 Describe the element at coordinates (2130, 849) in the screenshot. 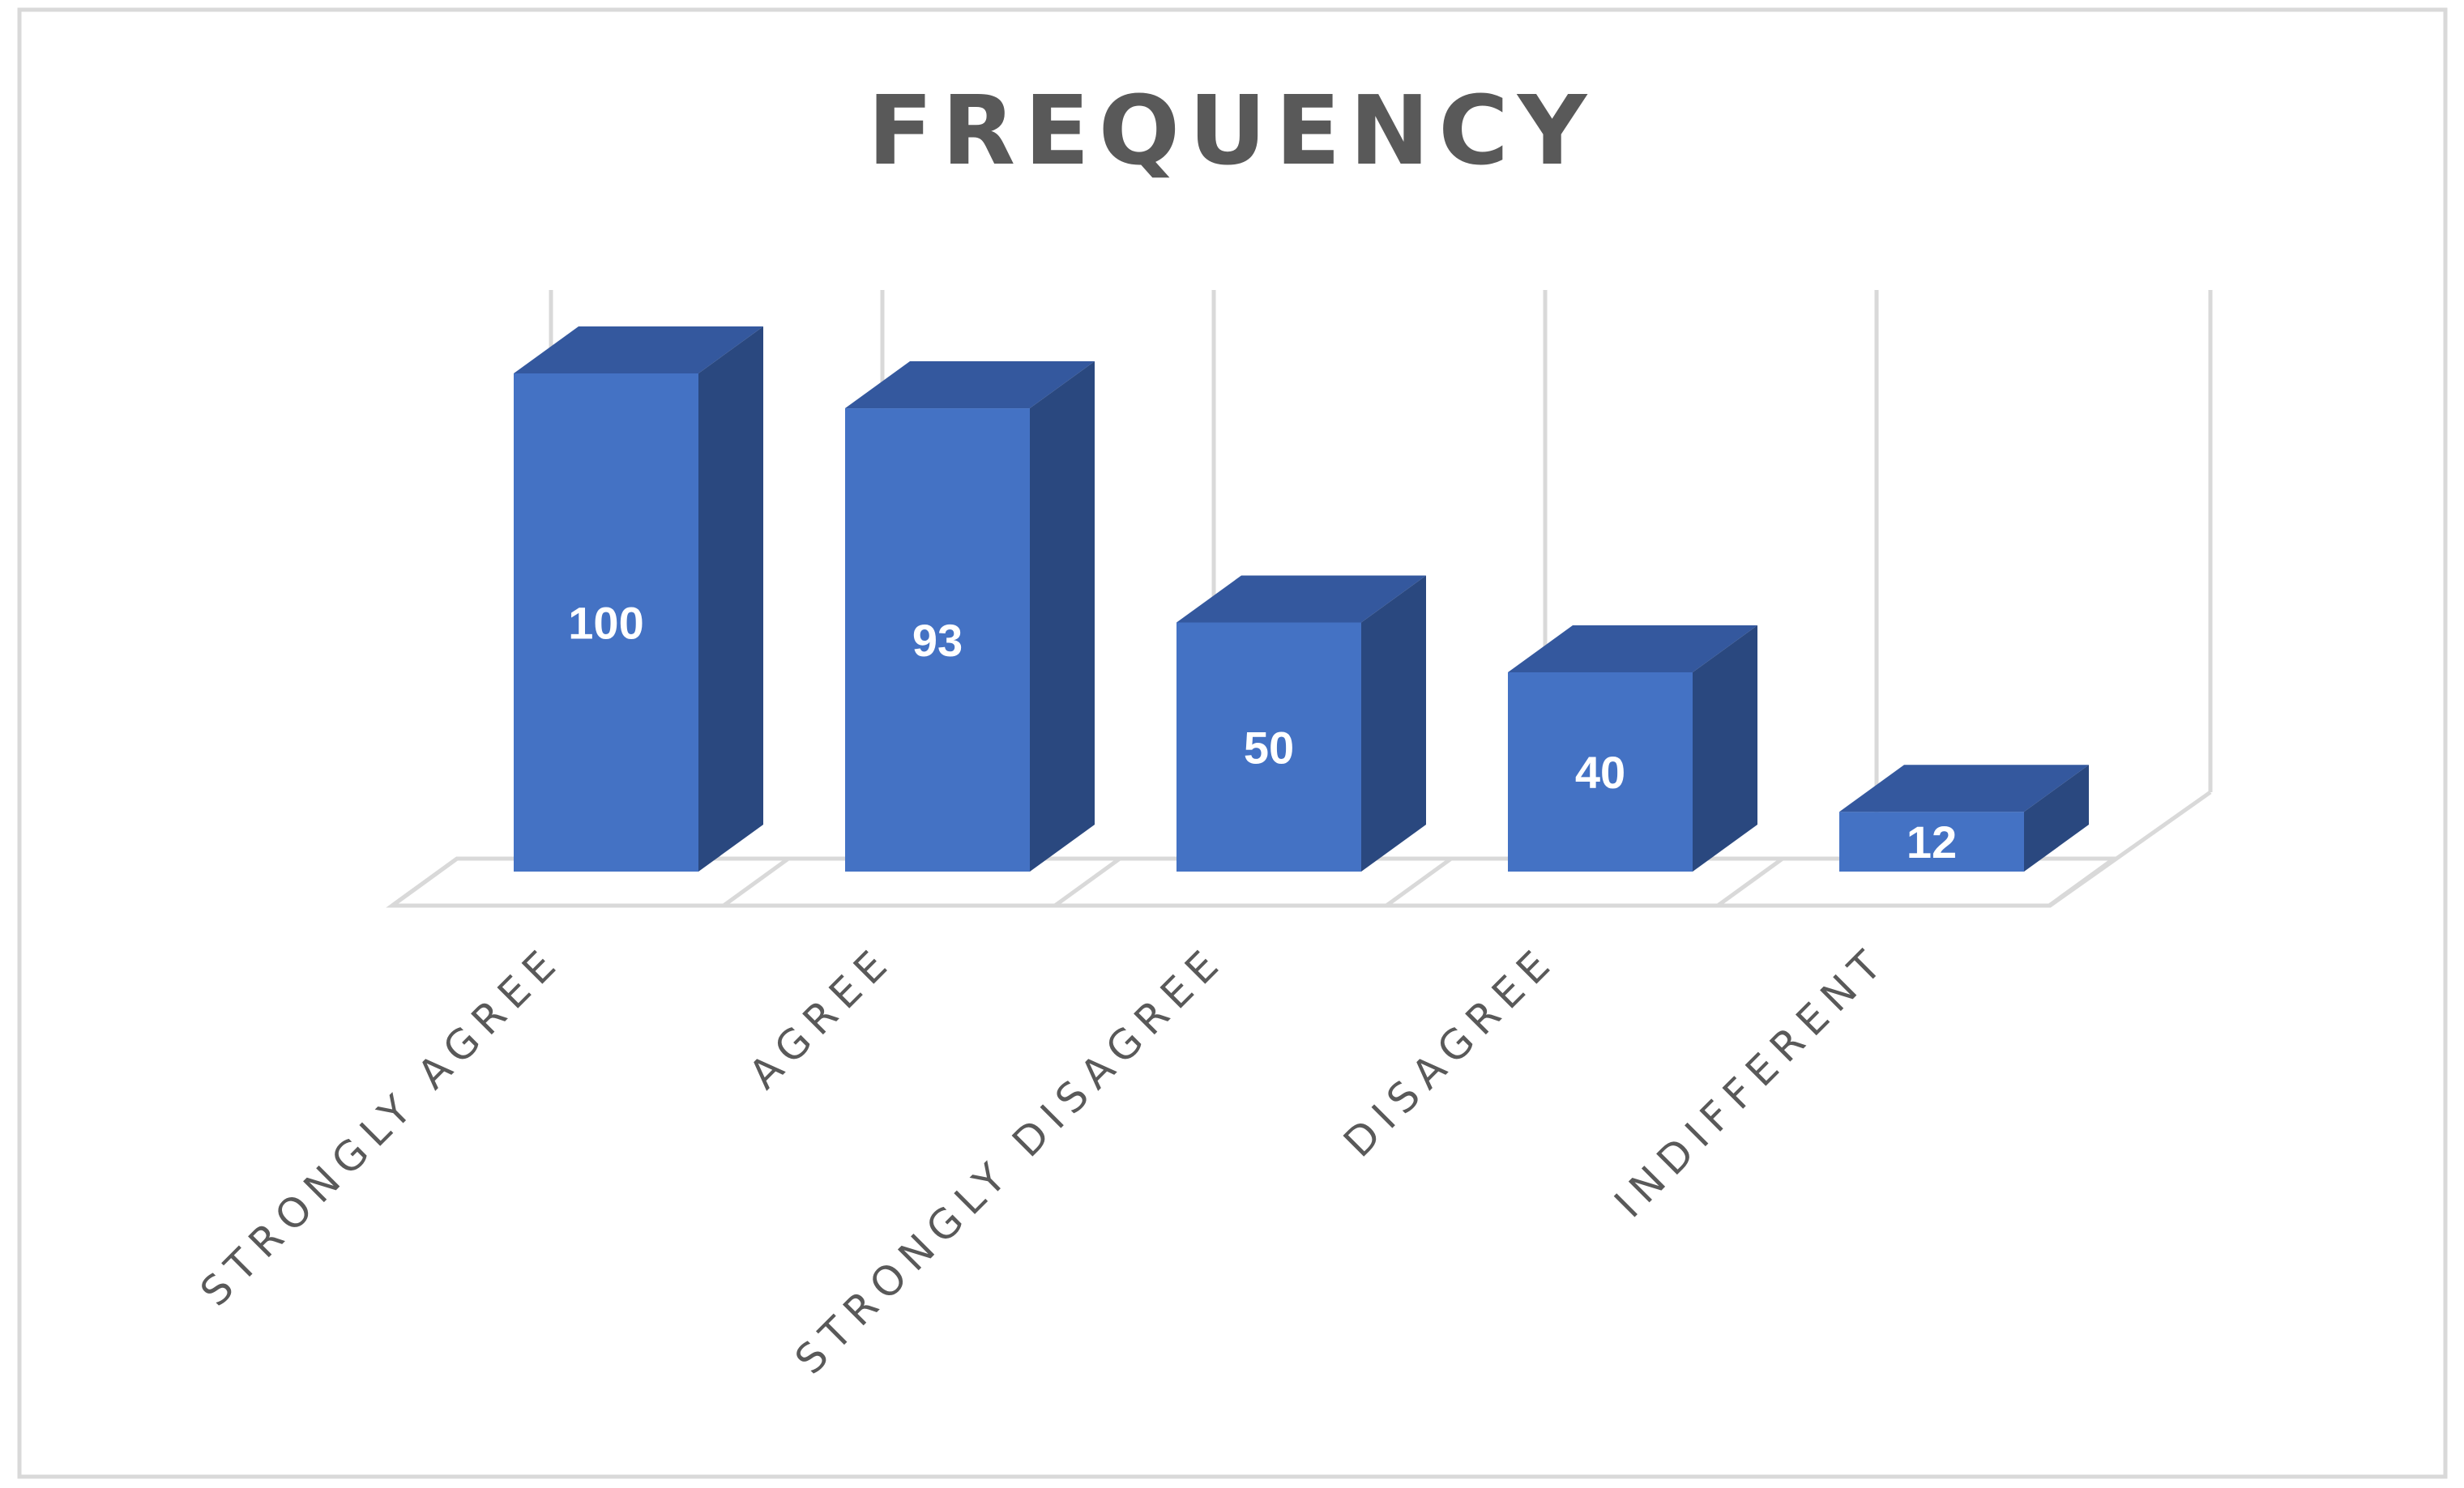

I see `floor-right-edge` at that location.